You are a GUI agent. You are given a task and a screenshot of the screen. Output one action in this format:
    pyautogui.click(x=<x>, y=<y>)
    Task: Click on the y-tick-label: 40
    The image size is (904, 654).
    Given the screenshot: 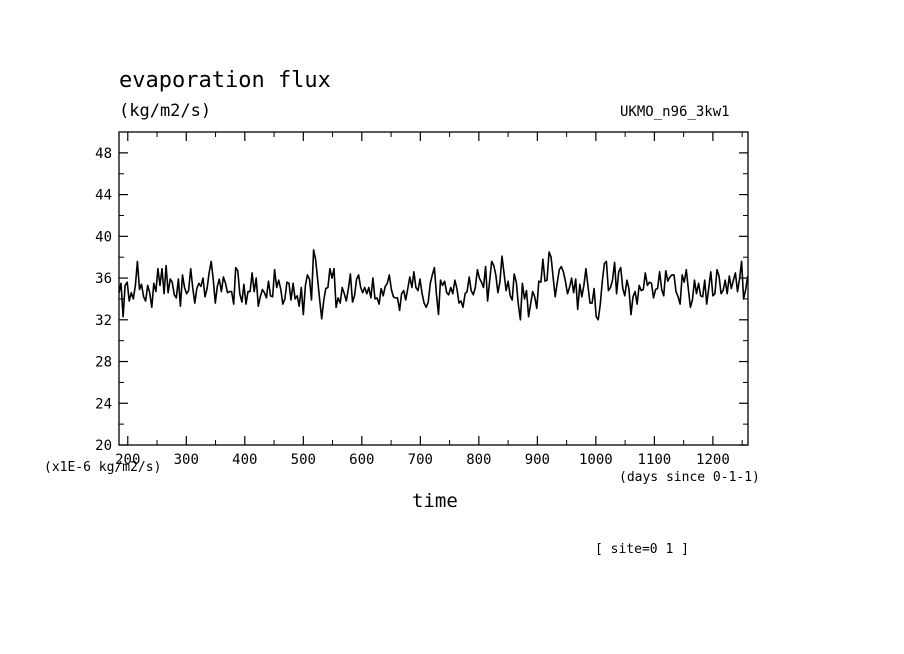 What is the action you would take?
    pyautogui.click(x=103, y=237)
    